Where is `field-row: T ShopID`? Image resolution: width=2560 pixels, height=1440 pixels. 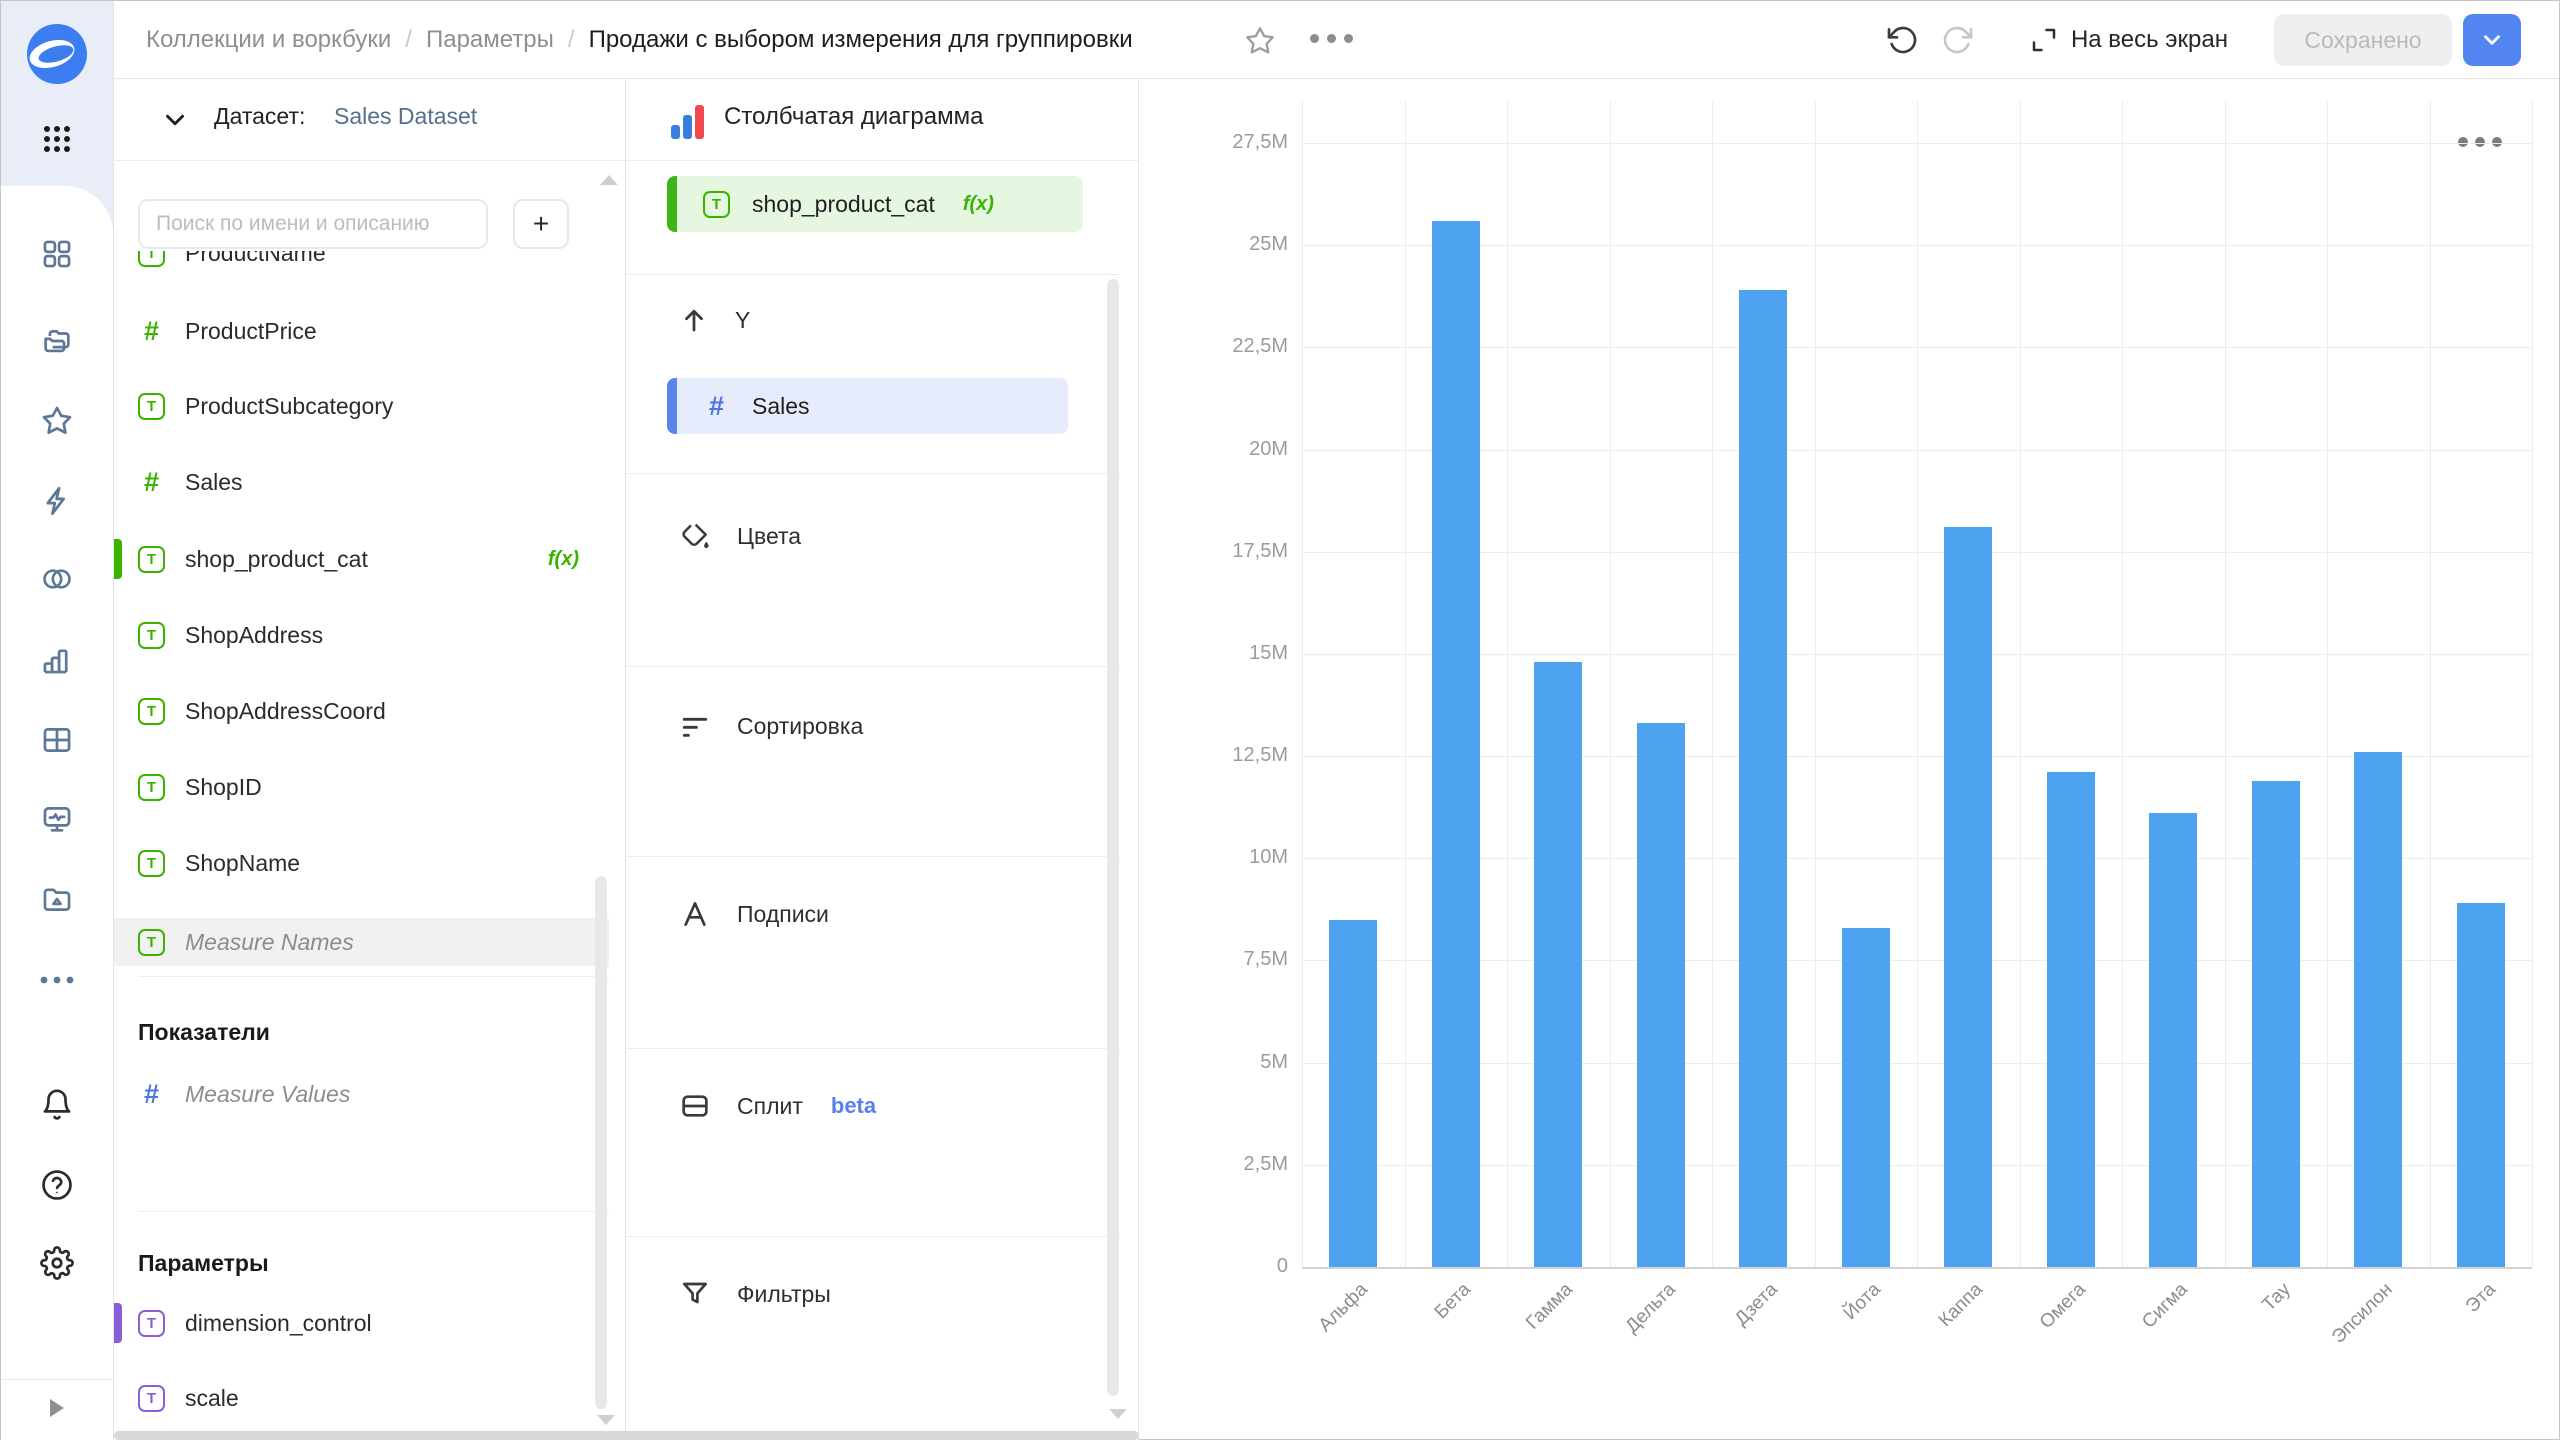
field-row: T ShopID is located at coordinates (361, 787).